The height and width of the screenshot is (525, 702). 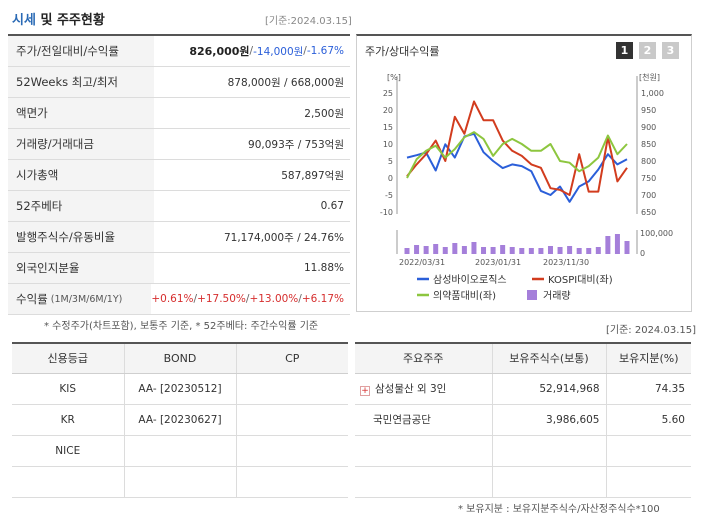 I want to click on price-row-value: 826,000원 / -14,000원 / -1.67%, so click(x=252, y=51).